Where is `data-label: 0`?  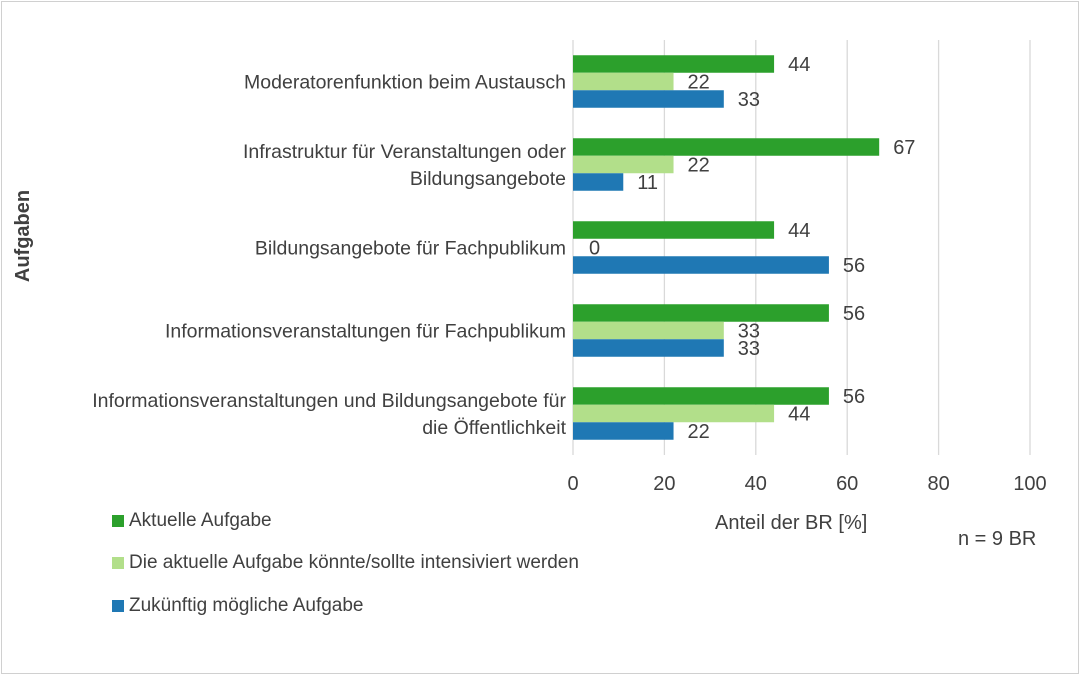
data-label: 0 is located at coordinates (594, 249).